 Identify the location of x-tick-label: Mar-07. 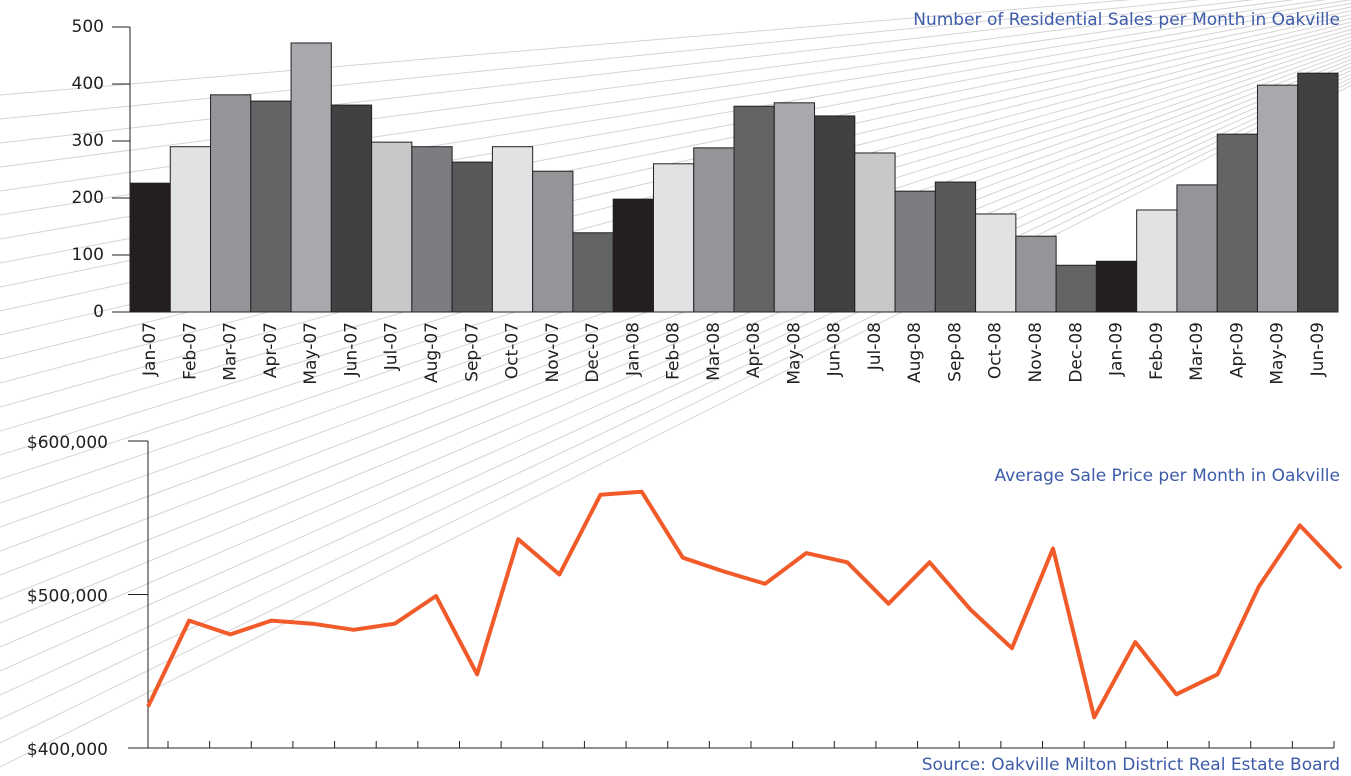
(231, 351).